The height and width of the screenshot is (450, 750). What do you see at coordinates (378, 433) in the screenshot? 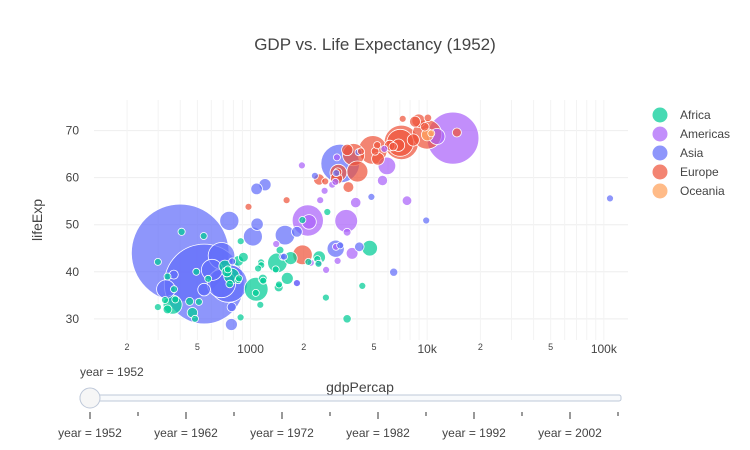
I see `slider-step-label: year = 1982` at bounding box center [378, 433].